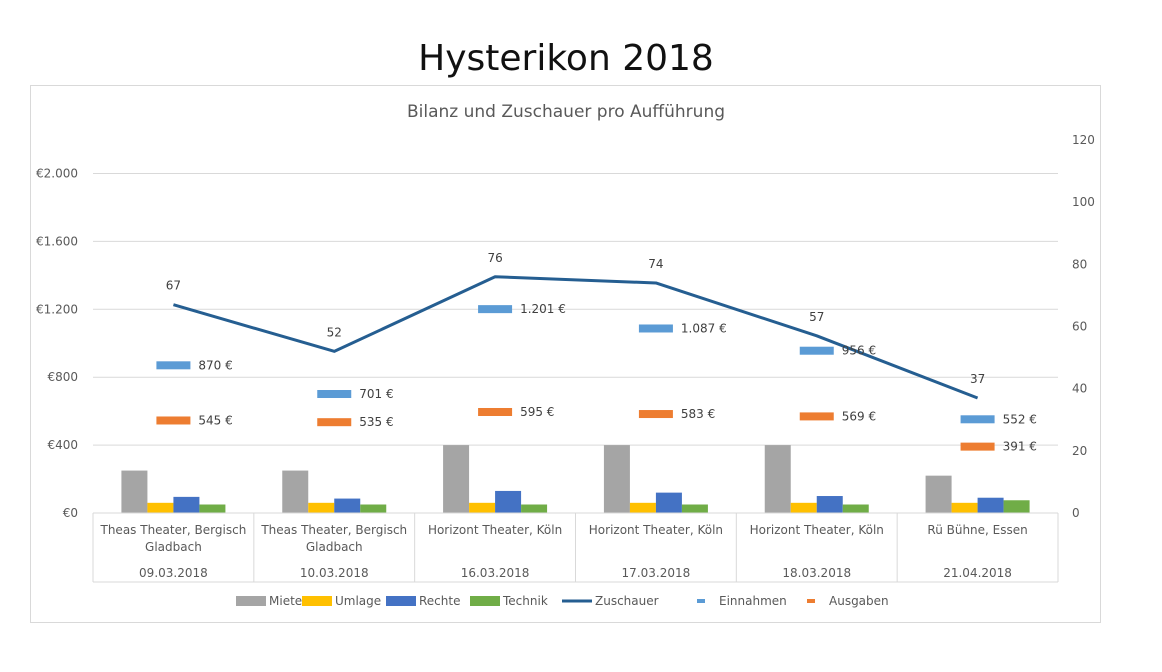  I want to click on x-tick-label-date: 10.03.2018, so click(334, 573).